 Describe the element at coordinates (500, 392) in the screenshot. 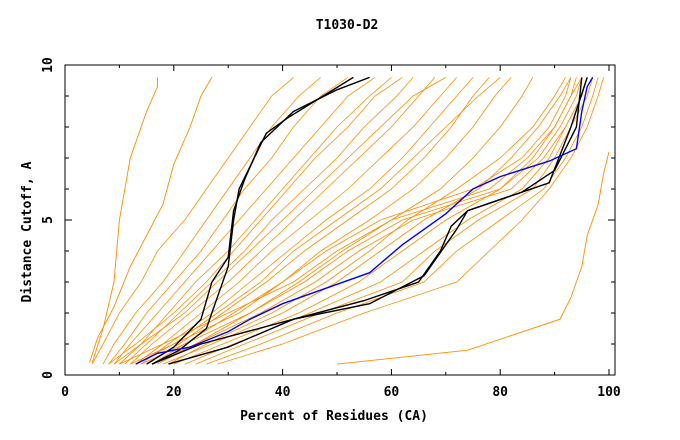

I see `x-tick-label: 80` at that location.